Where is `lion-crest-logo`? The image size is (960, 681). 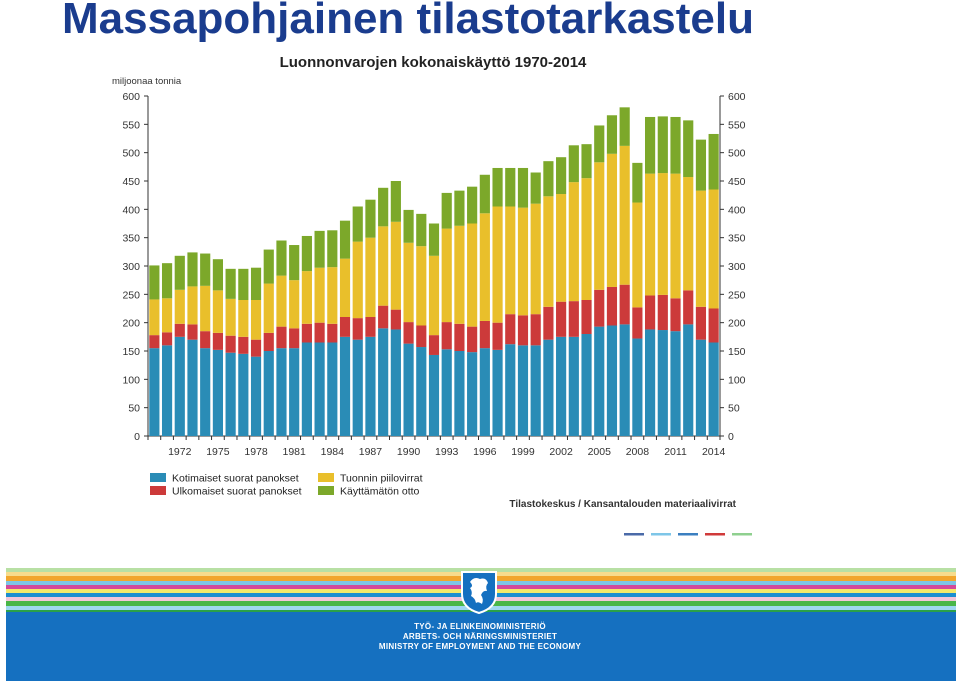
lion-crest-logo is located at coordinates (479, 592).